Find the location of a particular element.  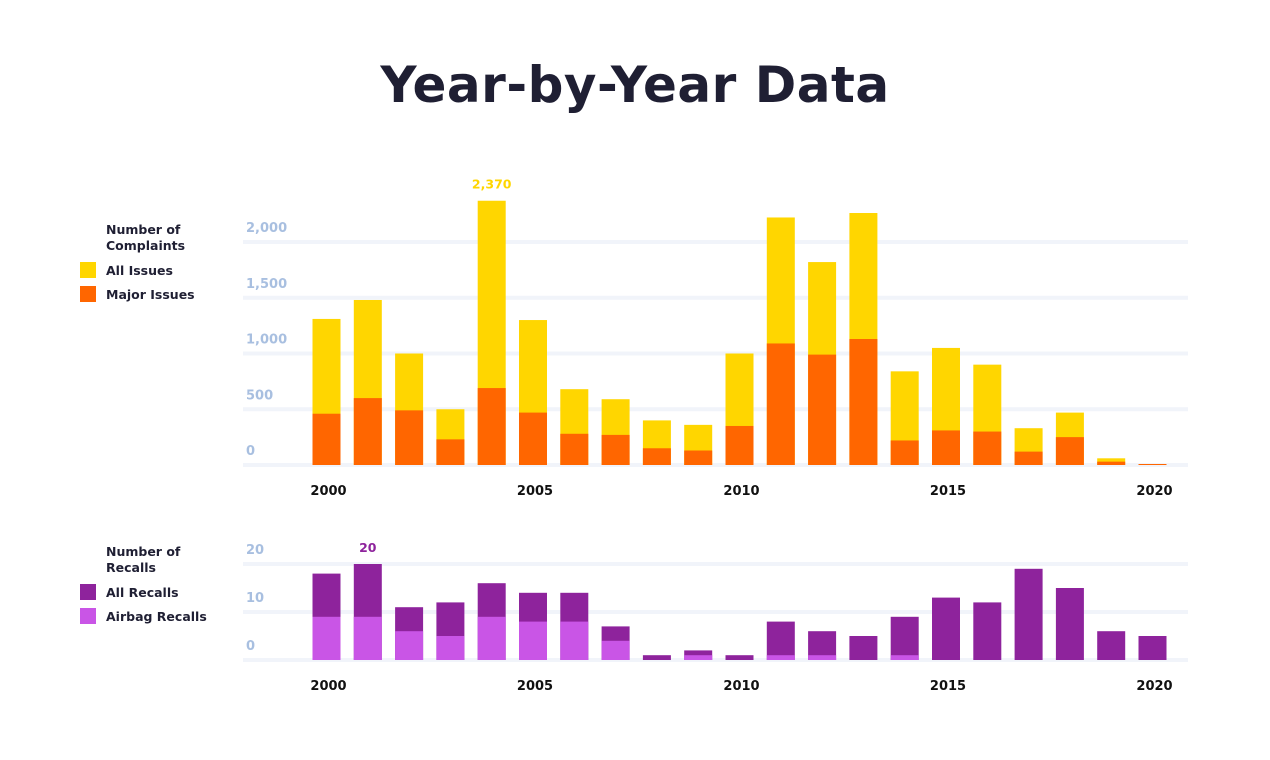

recalls-bar-all-recalls-2015 is located at coordinates (946, 628).